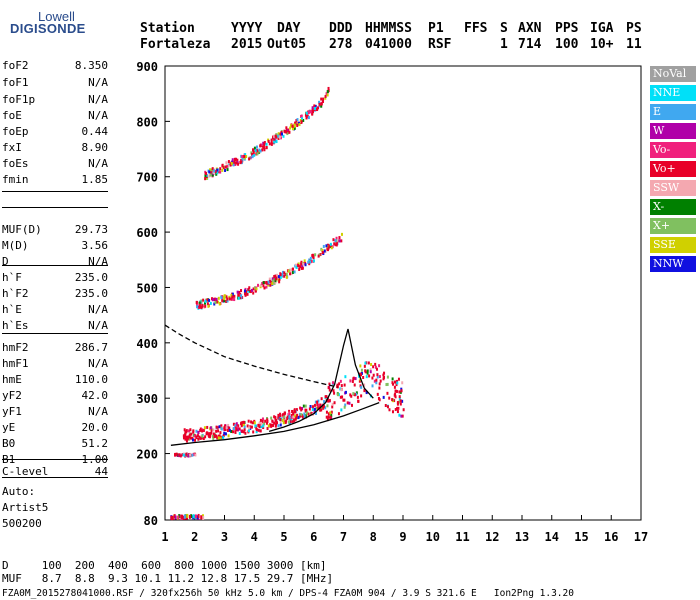  What do you see at coordinates (15, 293) in the screenshot?
I see `param-name: h`F2` at bounding box center [15, 293].